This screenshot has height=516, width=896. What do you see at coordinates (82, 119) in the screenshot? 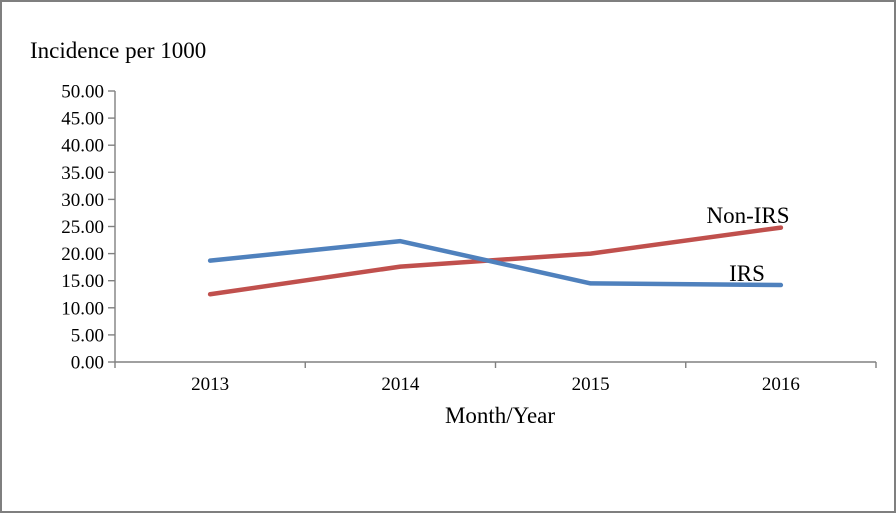
I see `y-tick-label: 45.00` at bounding box center [82, 119].